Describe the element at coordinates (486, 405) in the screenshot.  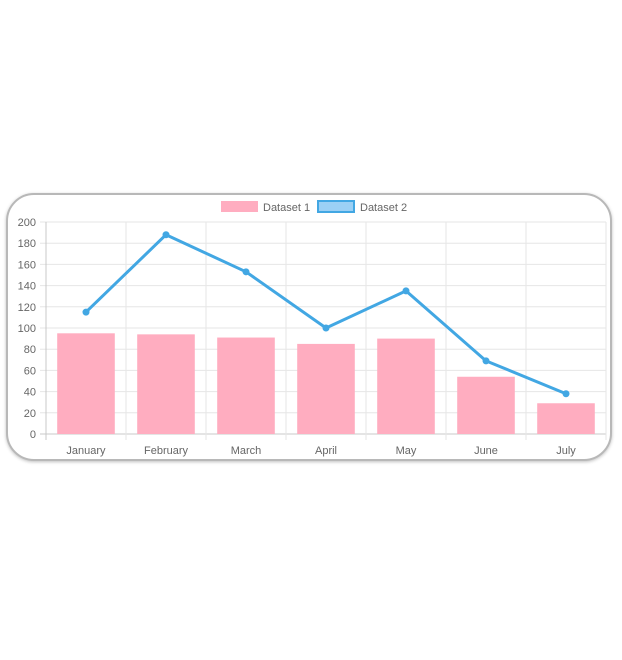
I see `bar-june` at that location.